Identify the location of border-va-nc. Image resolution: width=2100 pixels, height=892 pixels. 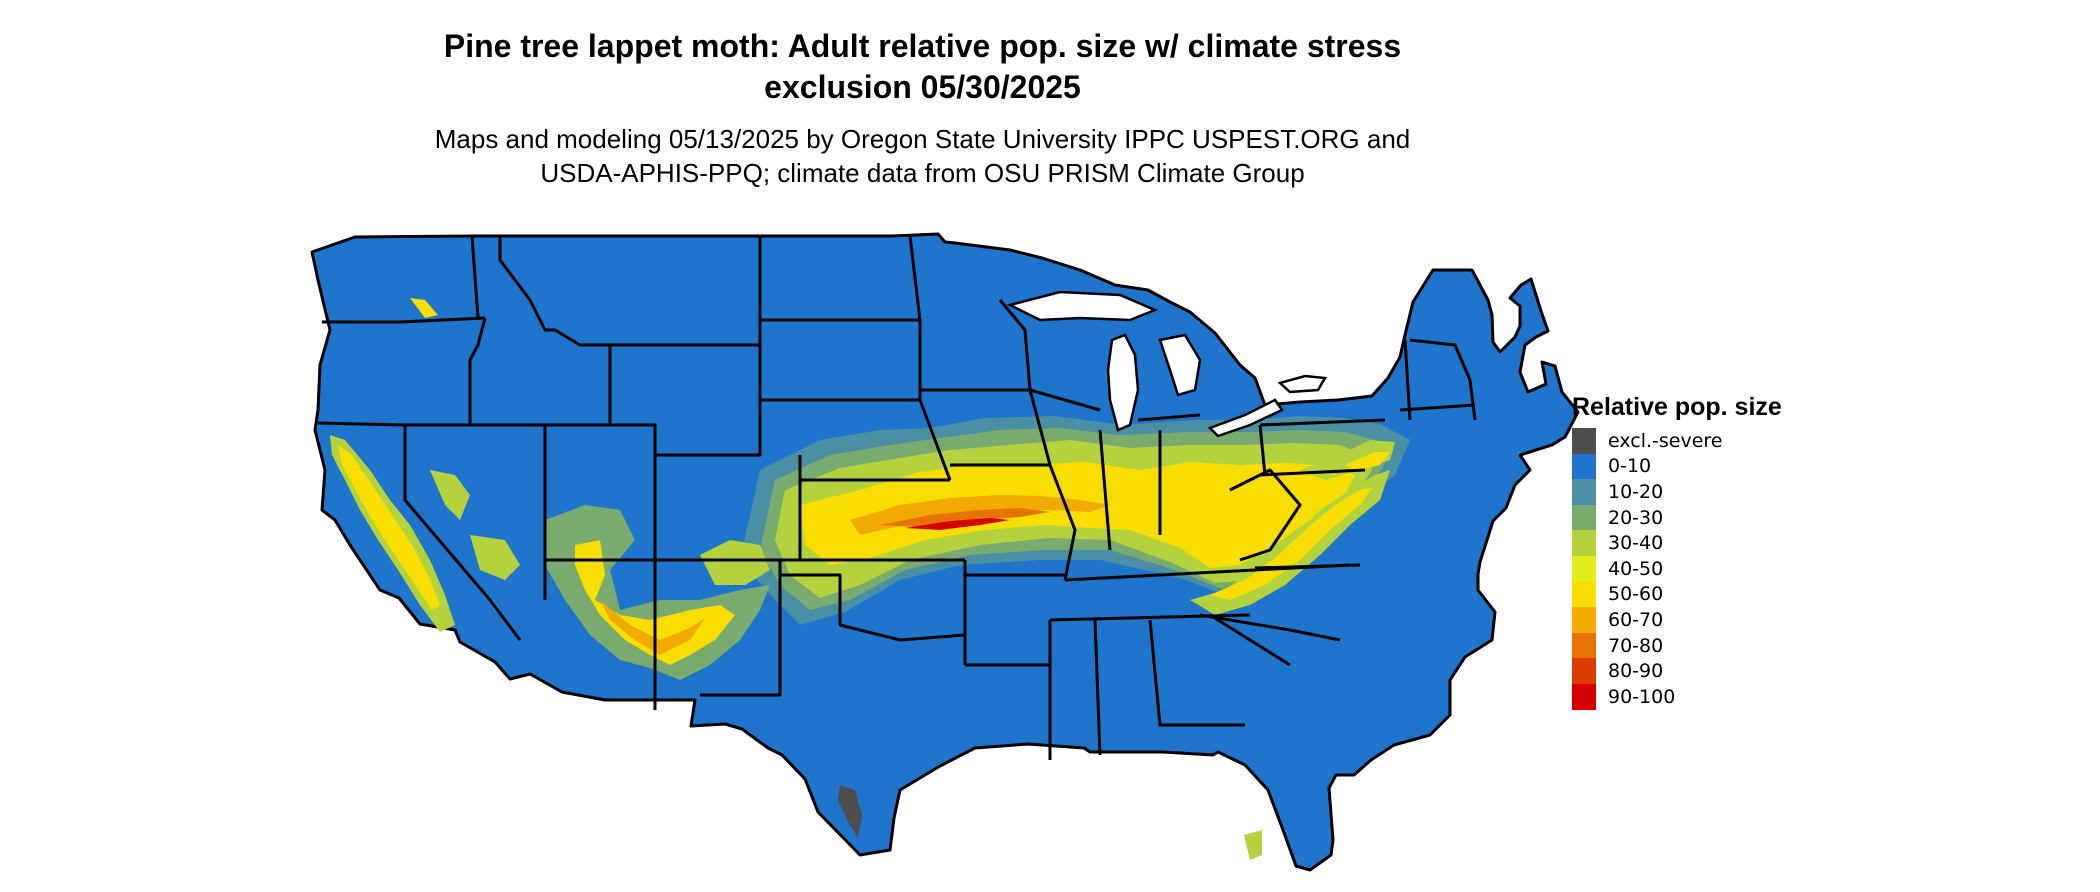
(1307, 566).